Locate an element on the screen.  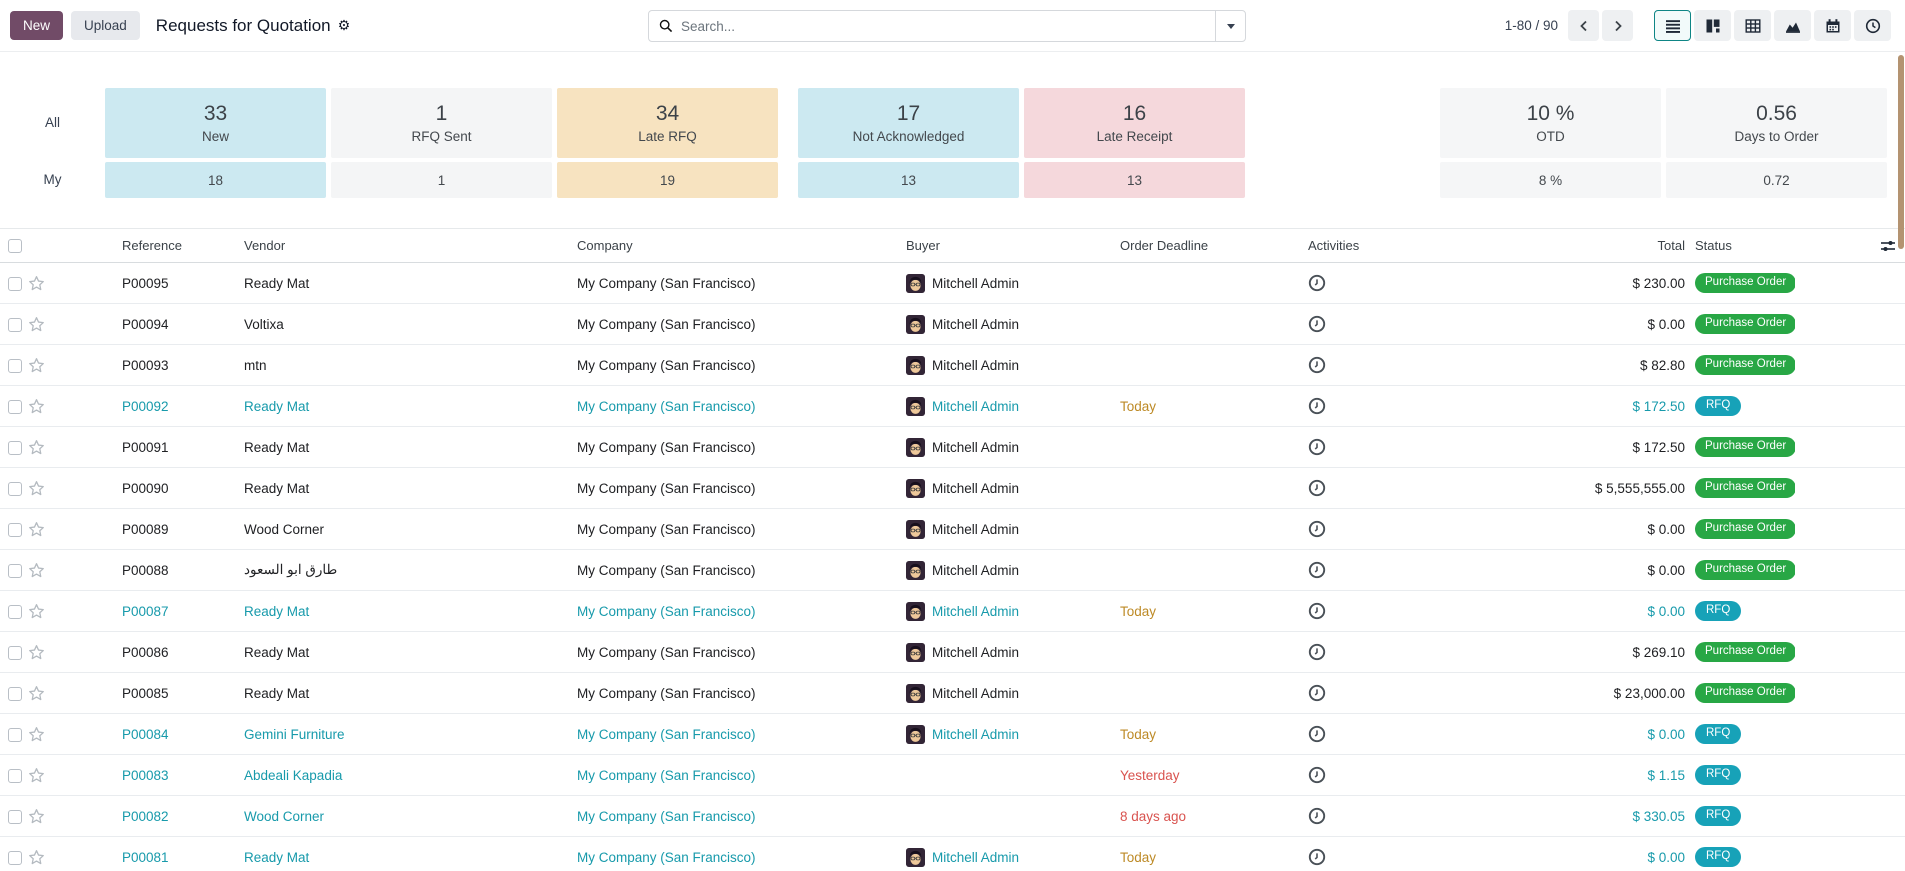
actions-gear-icon: ⚙ is located at coordinates (344, 25).